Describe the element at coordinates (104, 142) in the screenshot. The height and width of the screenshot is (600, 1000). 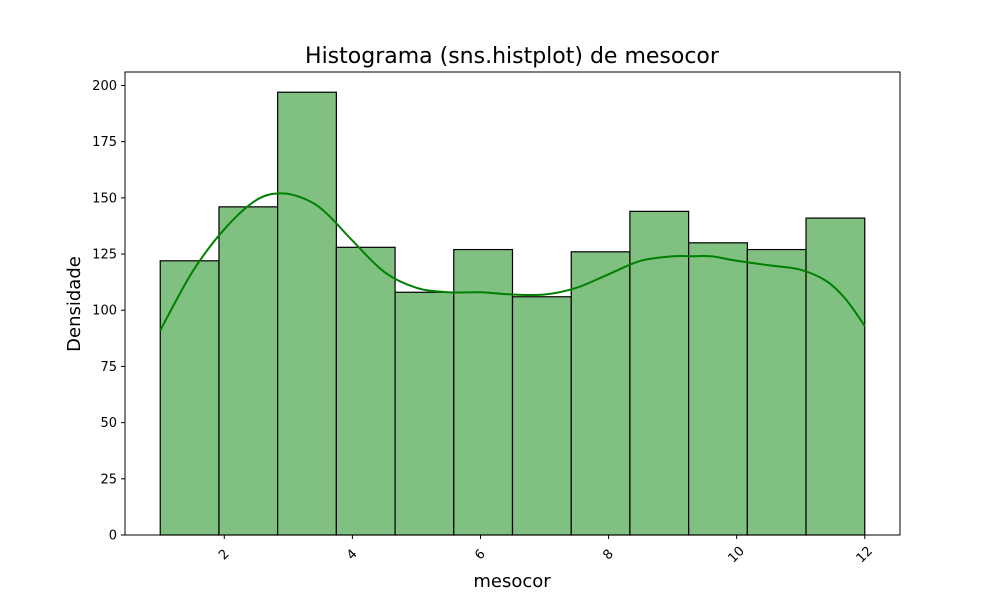
I see `y-tick-label: 175` at that location.